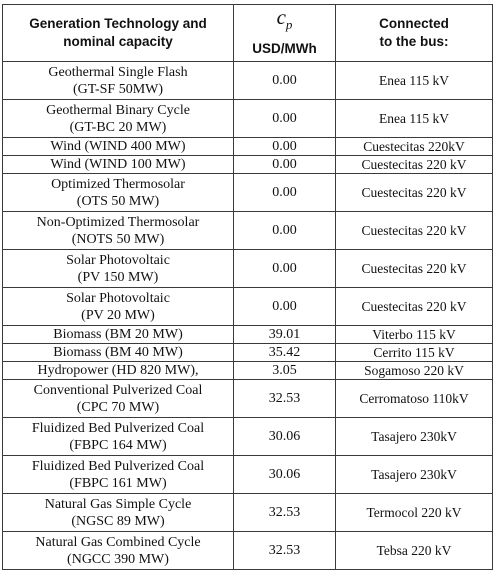 This screenshot has height=579, width=496. Describe the element at coordinates (414, 550) in the screenshot. I see `bus-cell: Tebsa 220 kV` at that location.